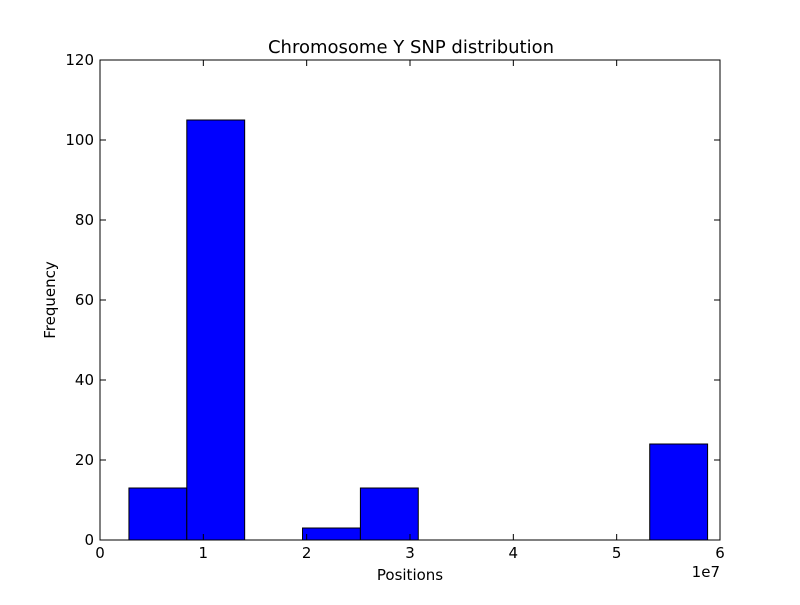 The width and height of the screenshot is (800, 605). I want to click on y-tick-label: 120, so click(79, 60).